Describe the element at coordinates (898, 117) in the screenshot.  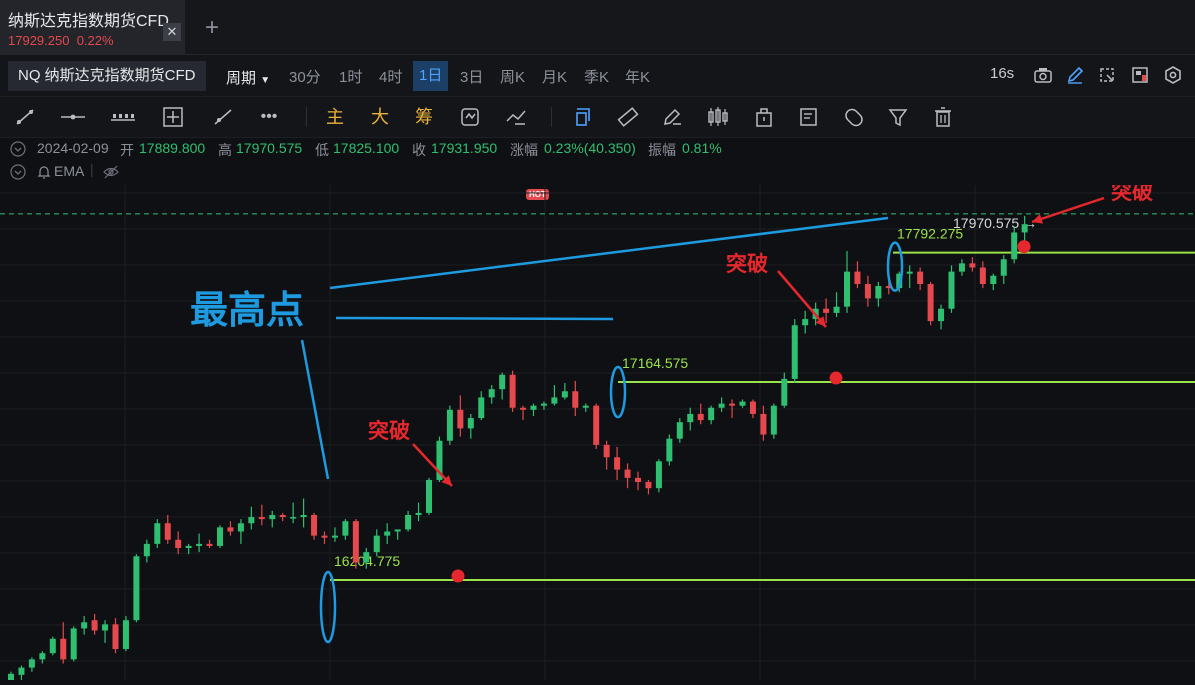
I see `filter-icon` at that location.